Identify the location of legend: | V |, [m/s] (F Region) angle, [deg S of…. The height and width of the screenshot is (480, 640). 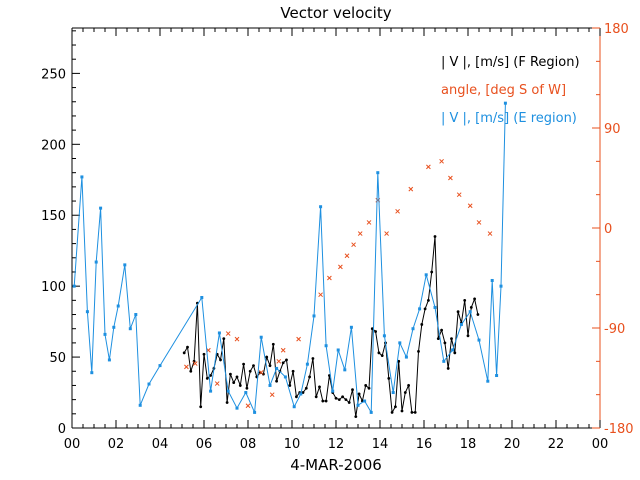
(510, 90).